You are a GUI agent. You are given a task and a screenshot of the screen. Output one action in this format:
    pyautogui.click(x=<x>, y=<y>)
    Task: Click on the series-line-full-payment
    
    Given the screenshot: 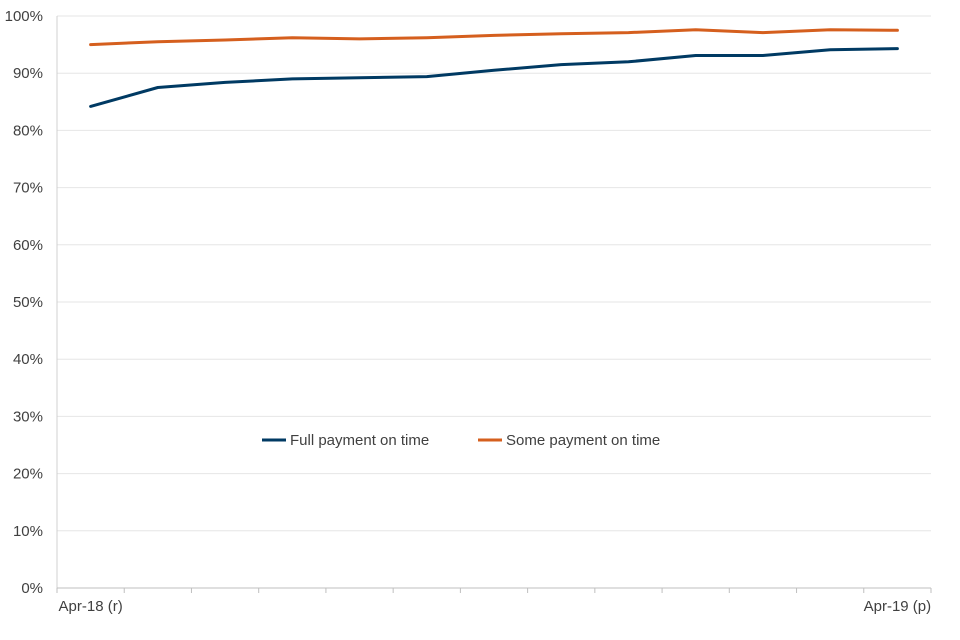 What is the action you would take?
    pyautogui.click(x=494, y=77)
    